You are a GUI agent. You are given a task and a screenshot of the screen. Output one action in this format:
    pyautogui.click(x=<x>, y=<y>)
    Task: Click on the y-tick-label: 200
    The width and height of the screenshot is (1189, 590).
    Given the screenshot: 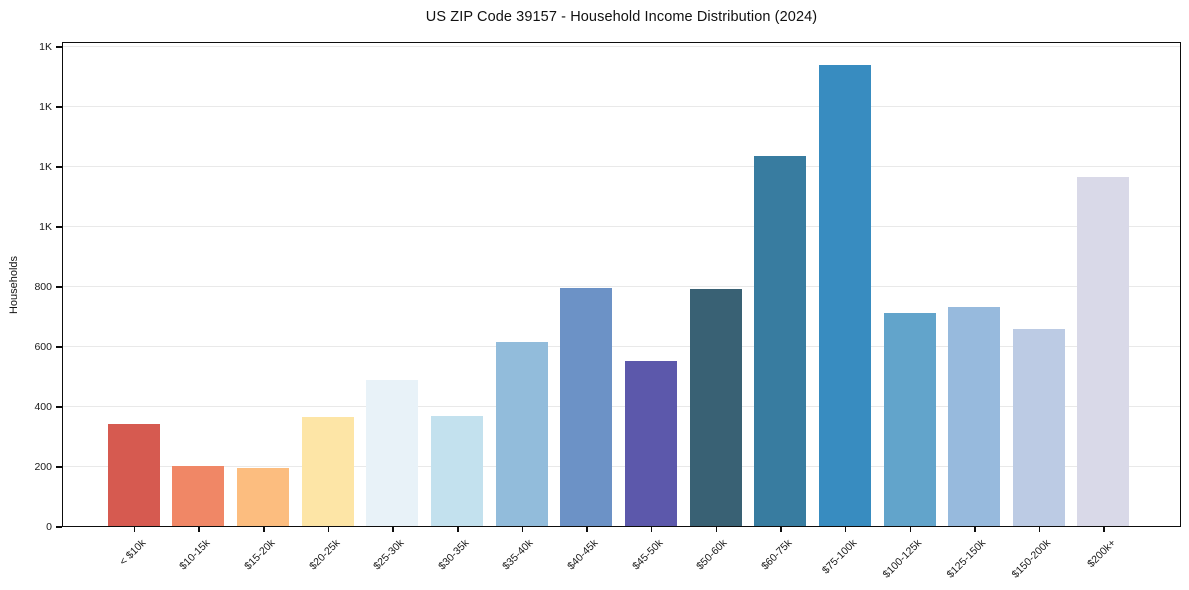 What is the action you would take?
    pyautogui.click(x=43, y=467)
    